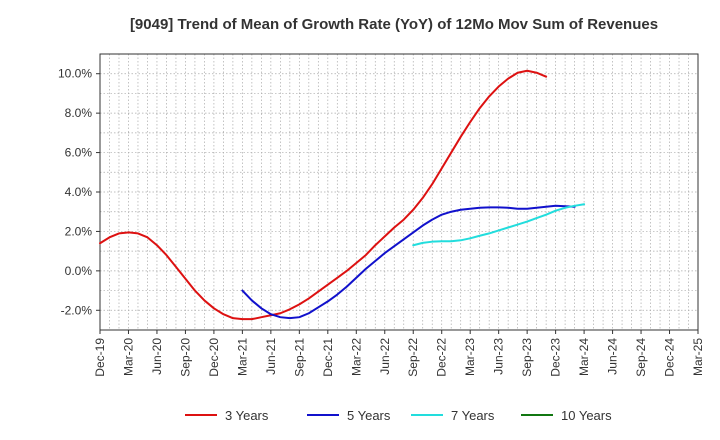 Image resolution: width=720 pixels, height=440 pixels. What do you see at coordinates (499, 225) in the screenshot?
I see `series-line-7-years` at bounding box center [499, 225].